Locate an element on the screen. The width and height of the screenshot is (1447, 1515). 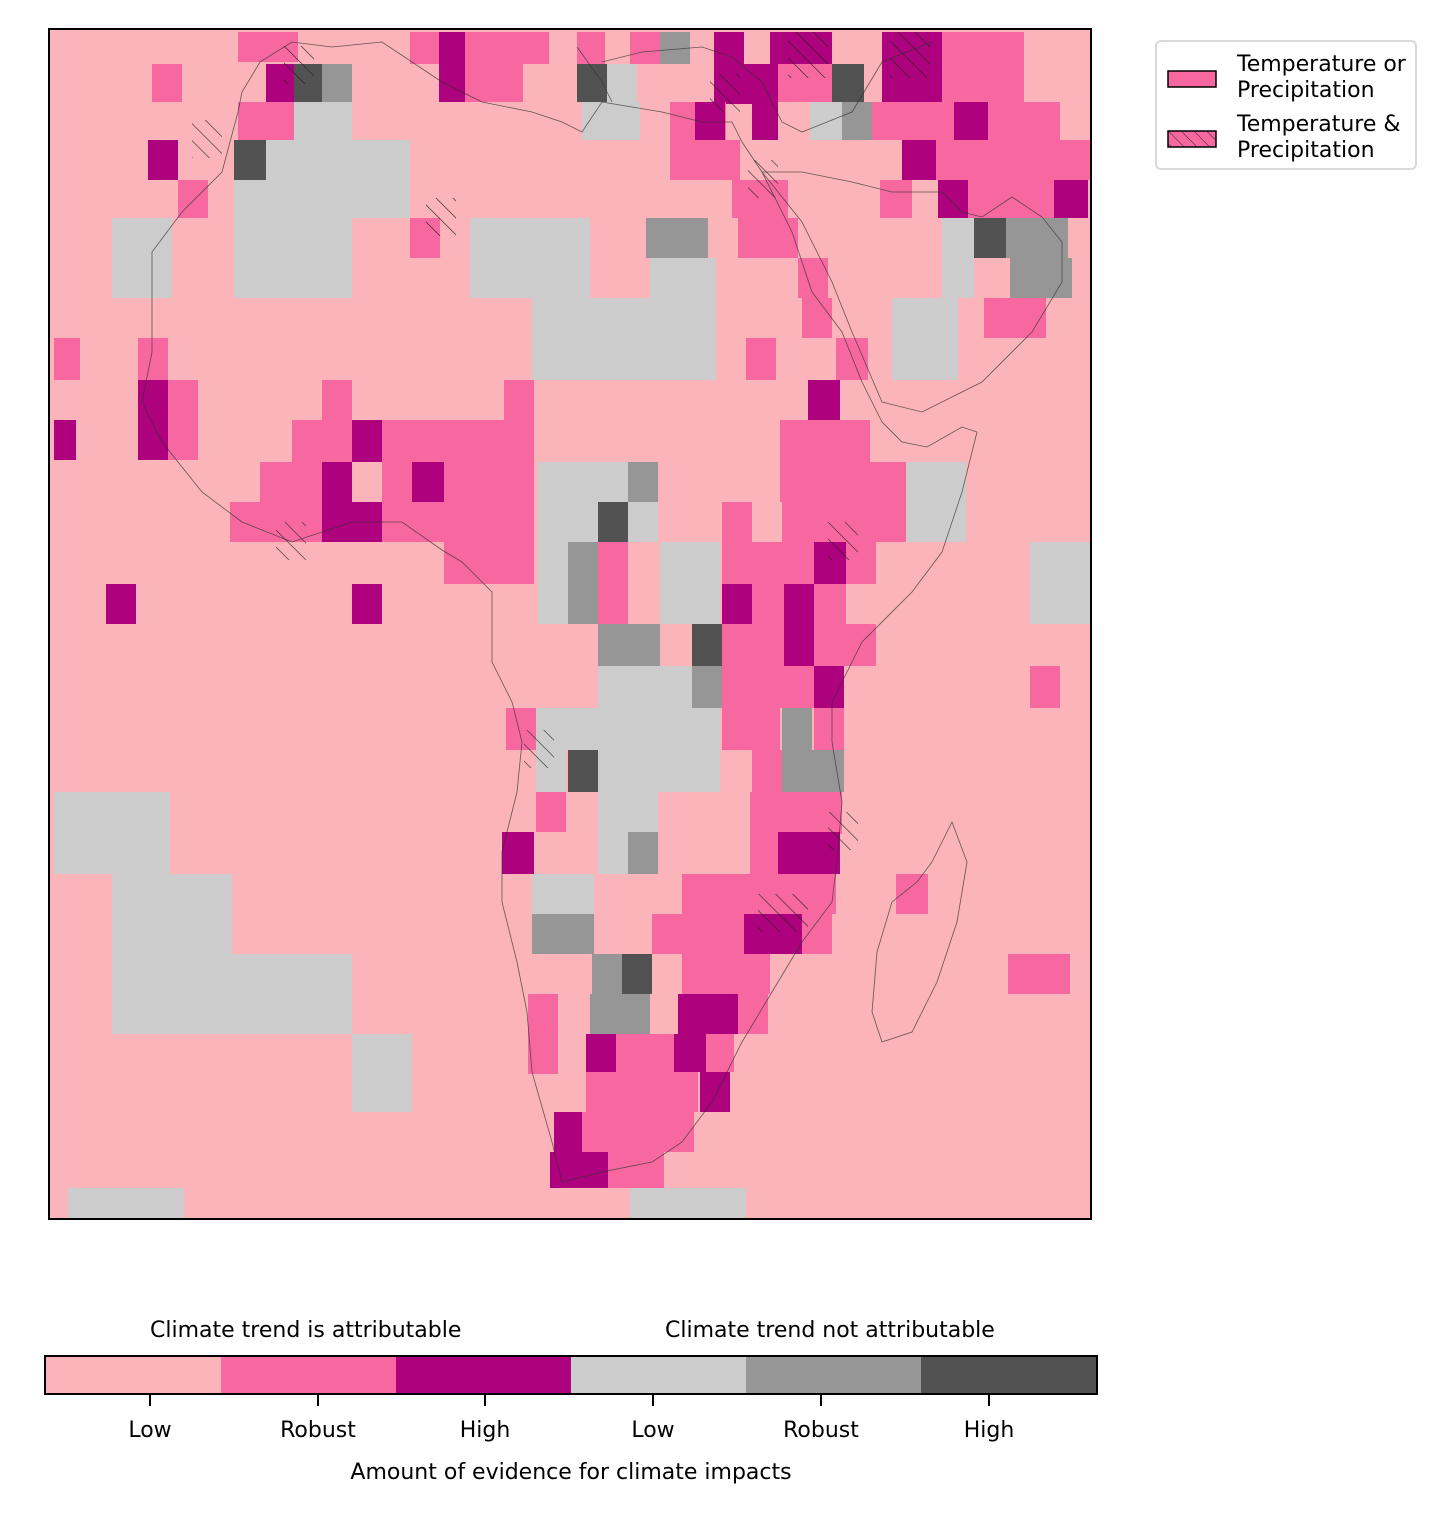
legend-label-line2: Precipitation is located at coordinates (1306, 90).